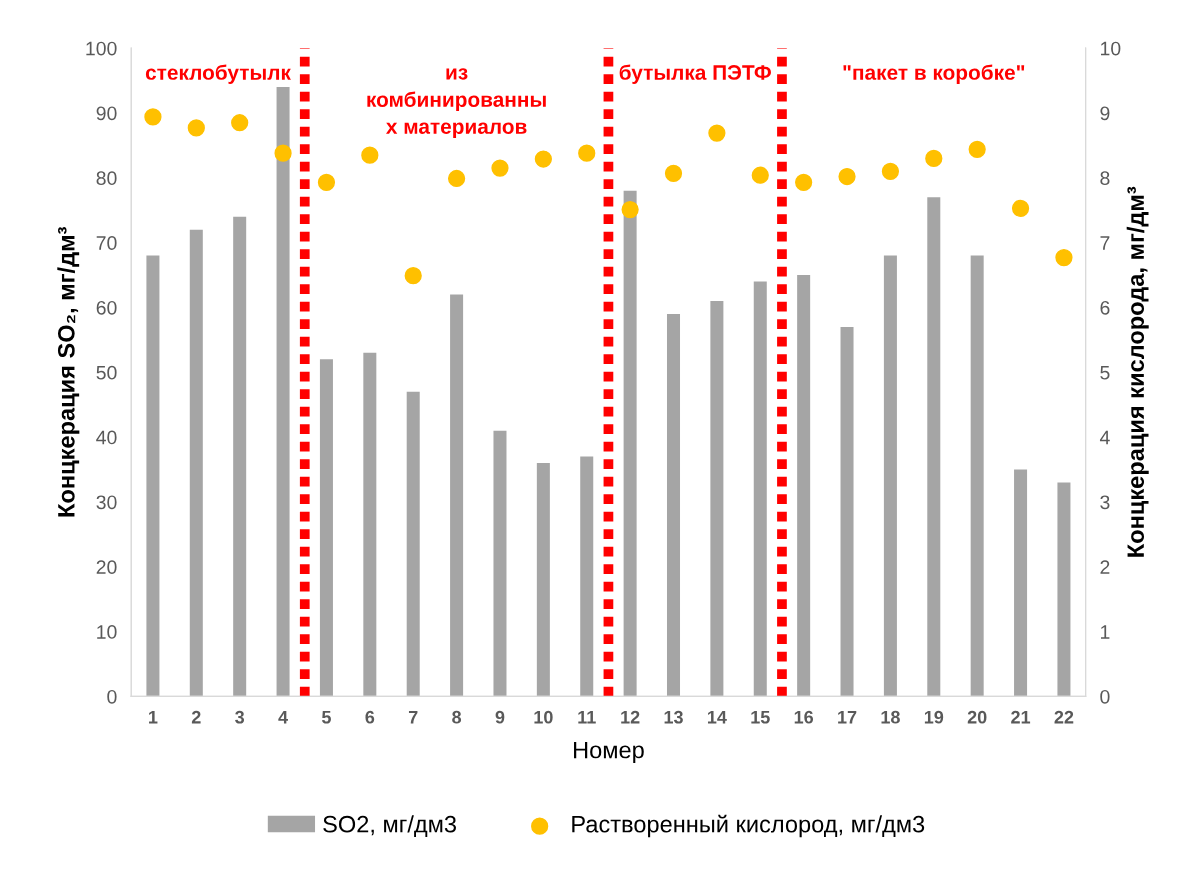 The height and width of the screenshot is (876, 1193). Describe the element at coordinates (748, 826) in the screenshot. I see `legend-label: Растворенный кислород, мг/дм3` at that location.